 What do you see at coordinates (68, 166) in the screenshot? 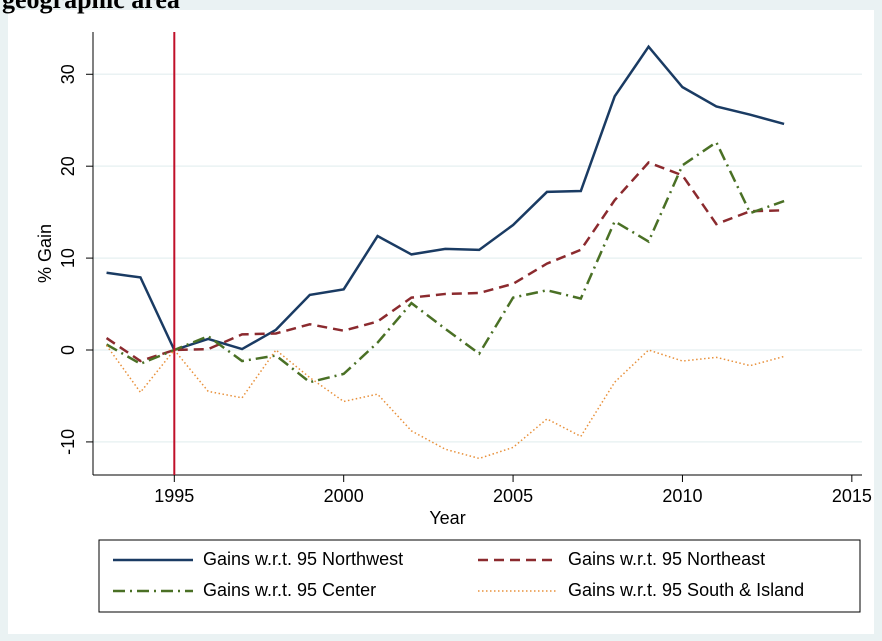
I see `y-tick-label: 20` at bounding box center [68, 166].